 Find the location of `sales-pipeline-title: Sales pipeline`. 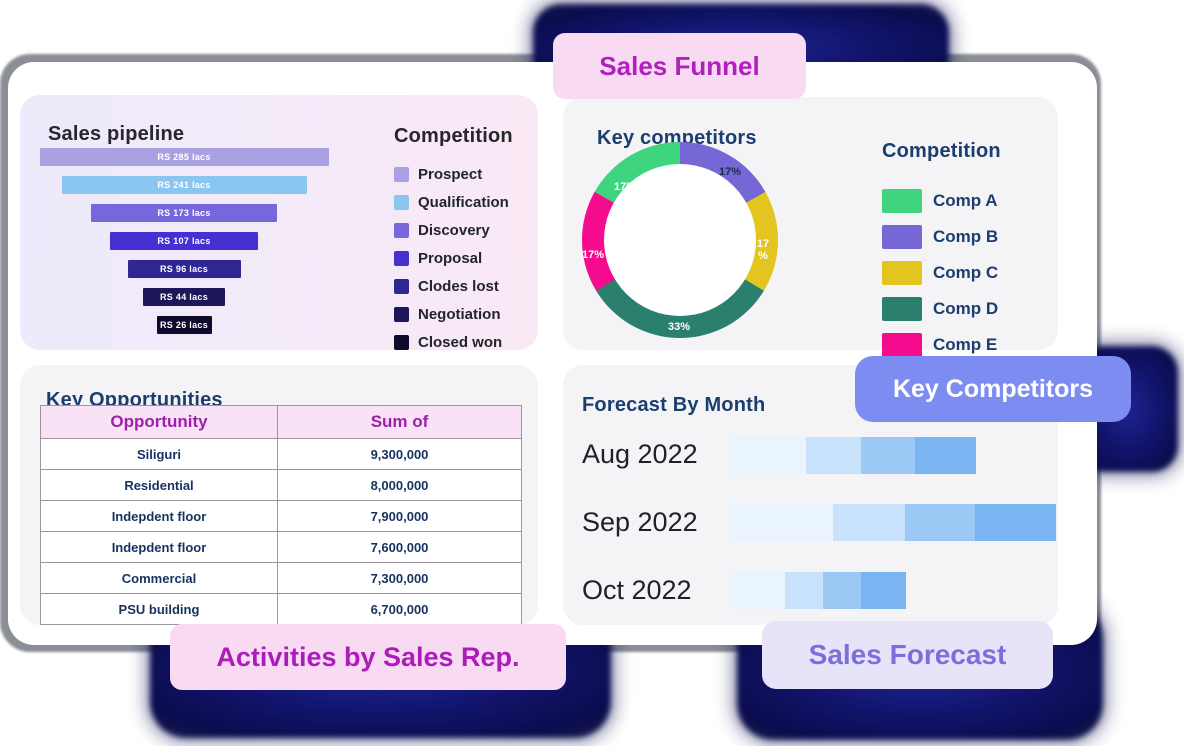

sales-pipeline-title: Sales pipeline is located at coordinates (116, 133).